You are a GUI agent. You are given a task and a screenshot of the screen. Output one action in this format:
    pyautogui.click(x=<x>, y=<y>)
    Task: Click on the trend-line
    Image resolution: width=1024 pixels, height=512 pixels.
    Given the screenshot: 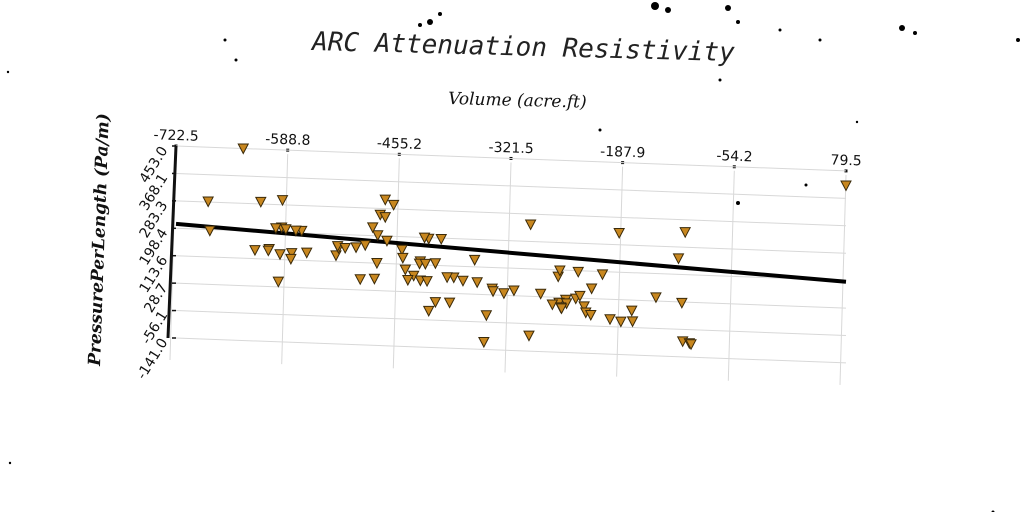 What is the action you would take?
    pyautogui.click(x=511, y=252)
    